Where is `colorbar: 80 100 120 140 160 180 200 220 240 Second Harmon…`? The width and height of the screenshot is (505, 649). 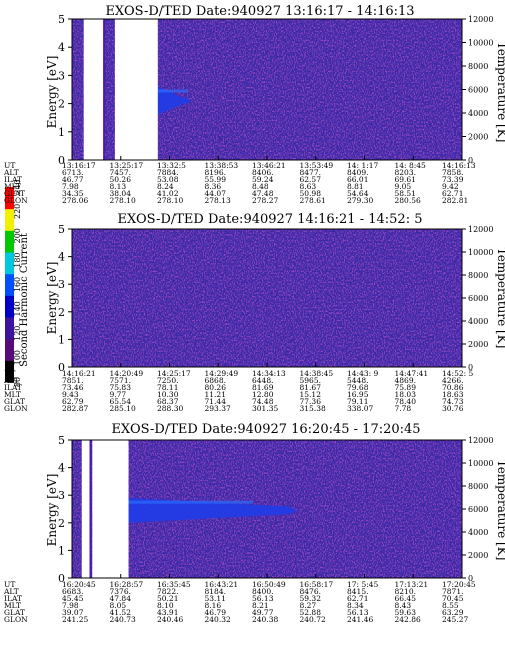
colorbar: 80 100 120 140 160 180 200 220 240 Second Harmon… is located at coordinates (17, 283).